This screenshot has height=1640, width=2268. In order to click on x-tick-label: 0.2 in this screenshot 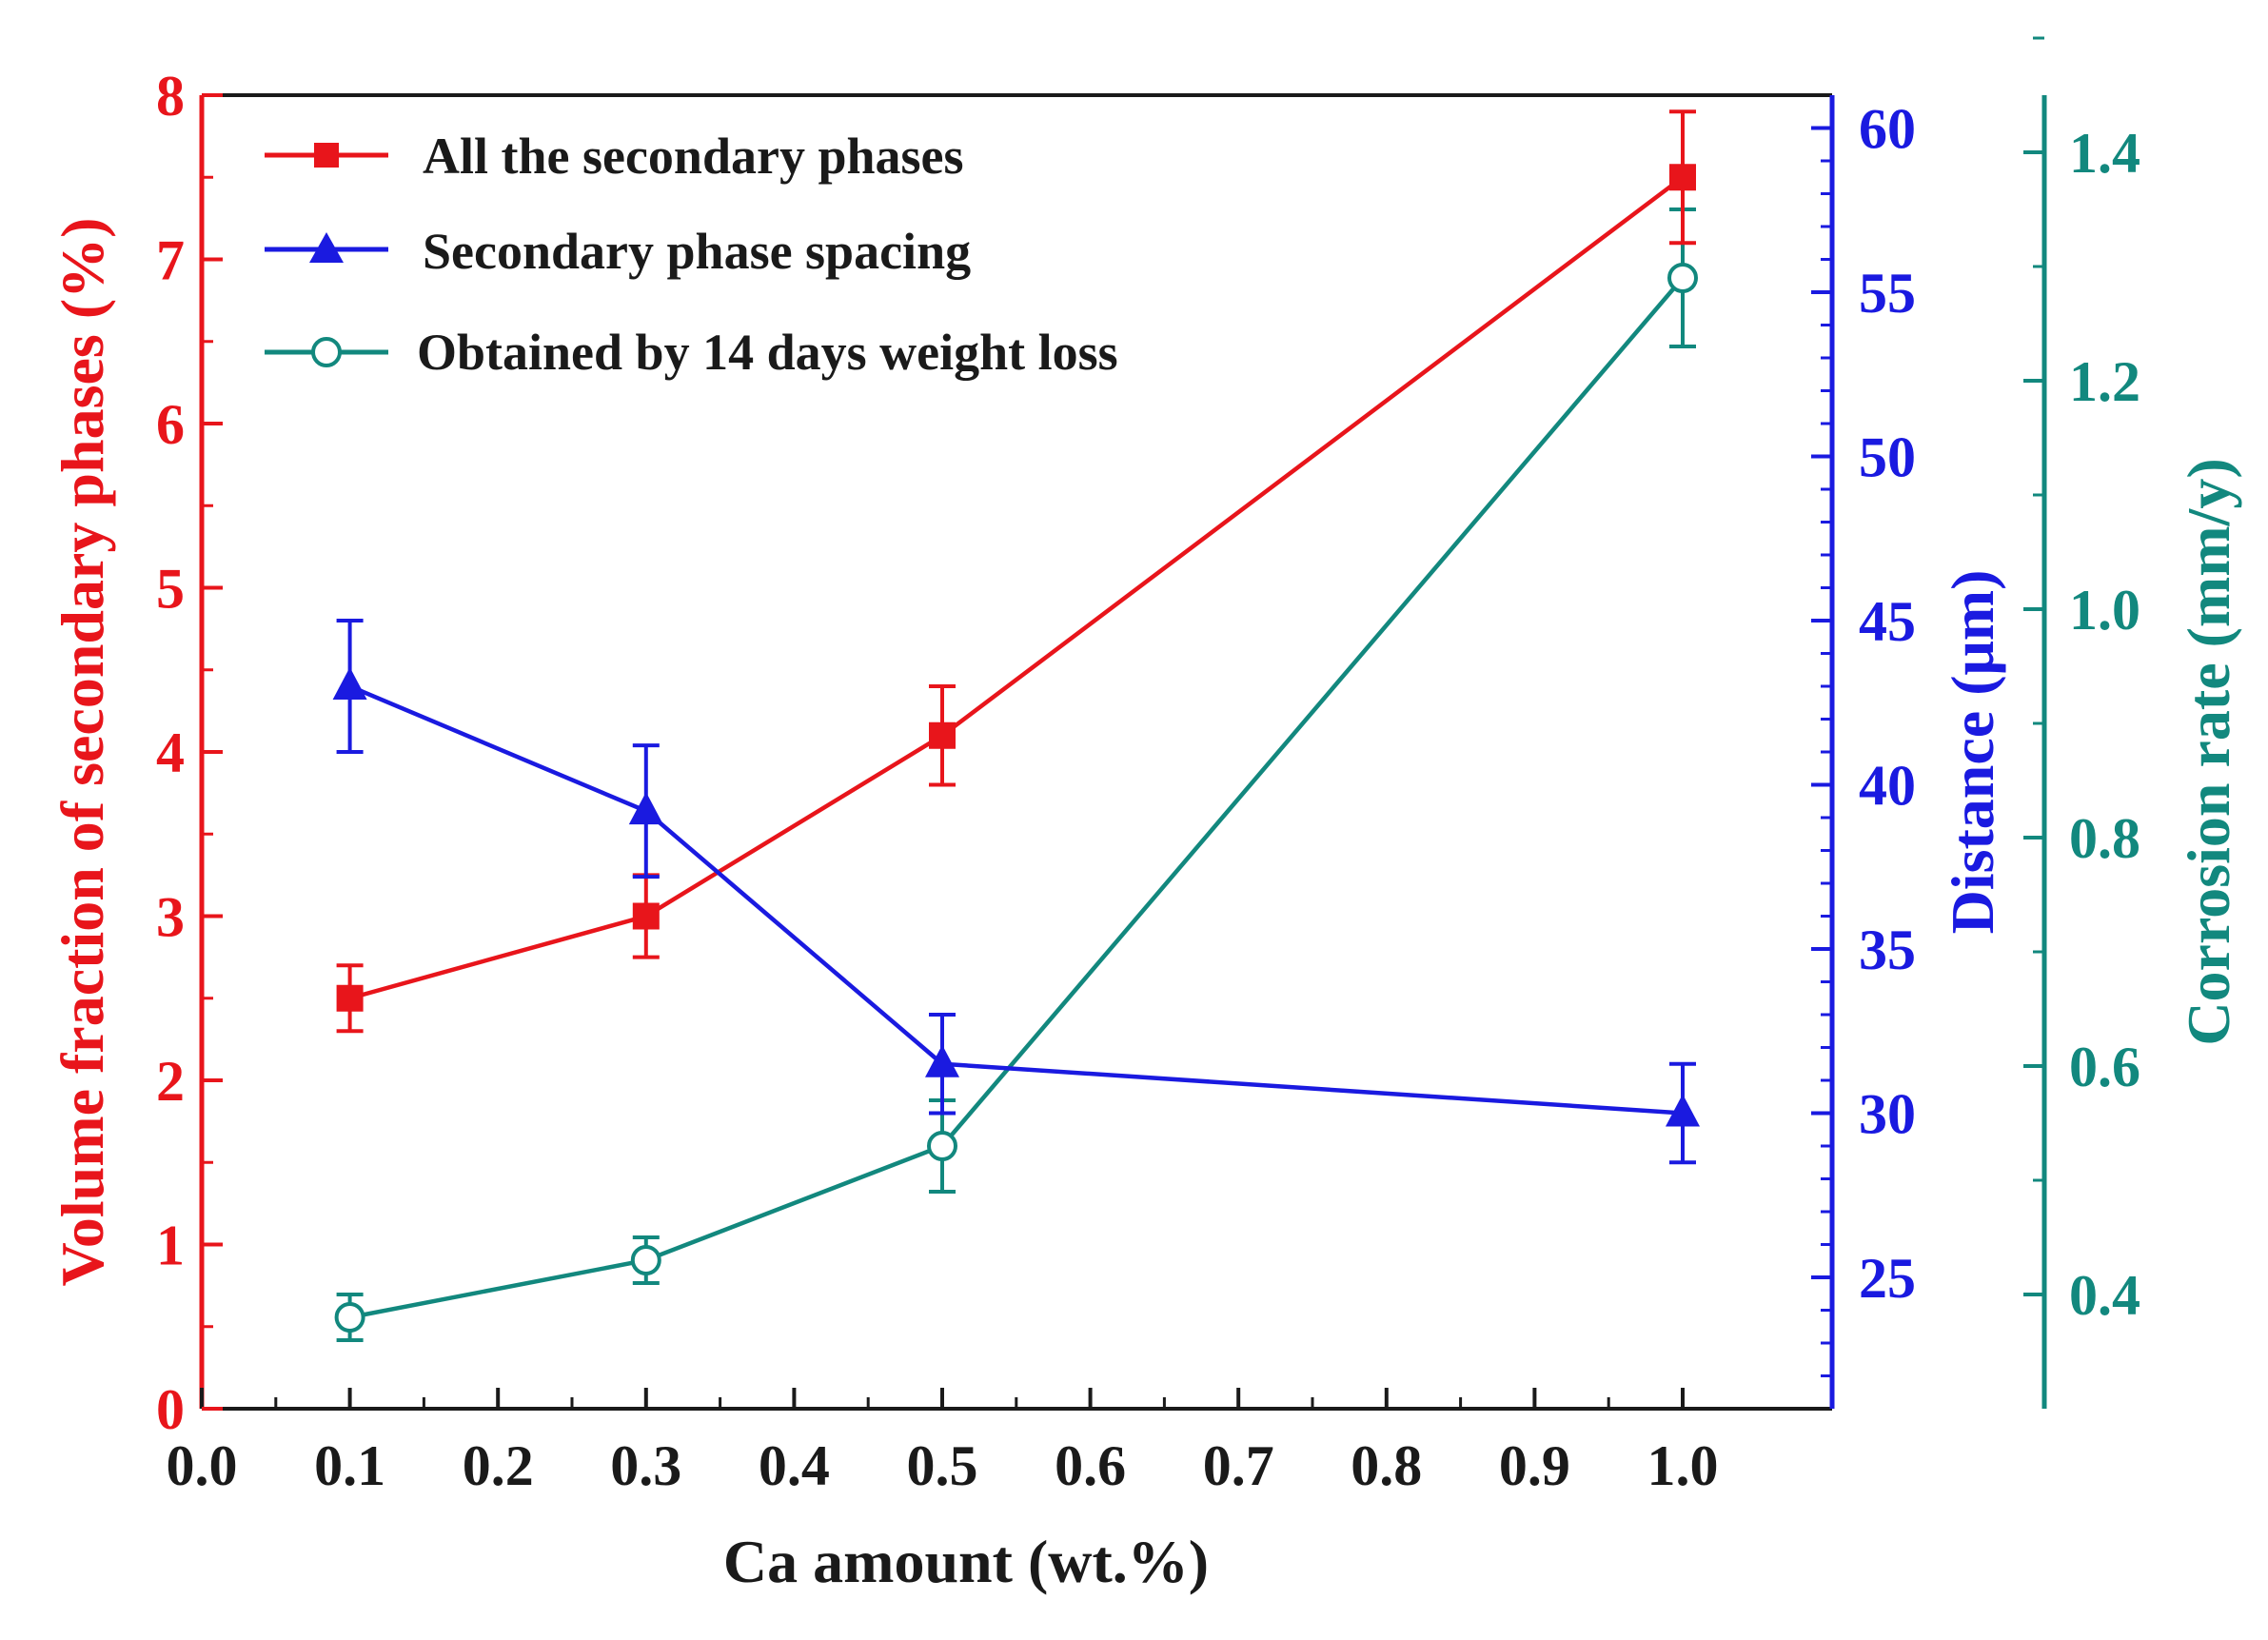, I will do `click(498, 1465)`.